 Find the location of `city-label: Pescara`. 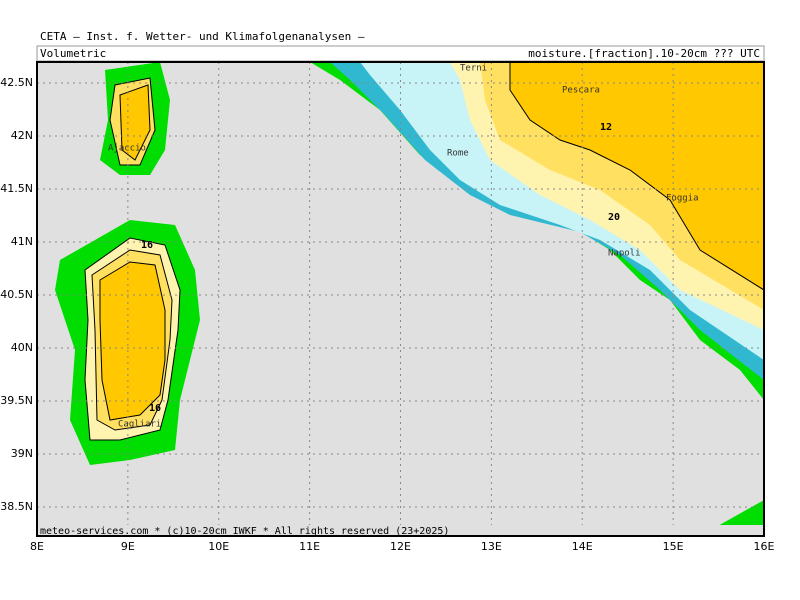

city-label: Pescara is located at coordinates (581, 91).